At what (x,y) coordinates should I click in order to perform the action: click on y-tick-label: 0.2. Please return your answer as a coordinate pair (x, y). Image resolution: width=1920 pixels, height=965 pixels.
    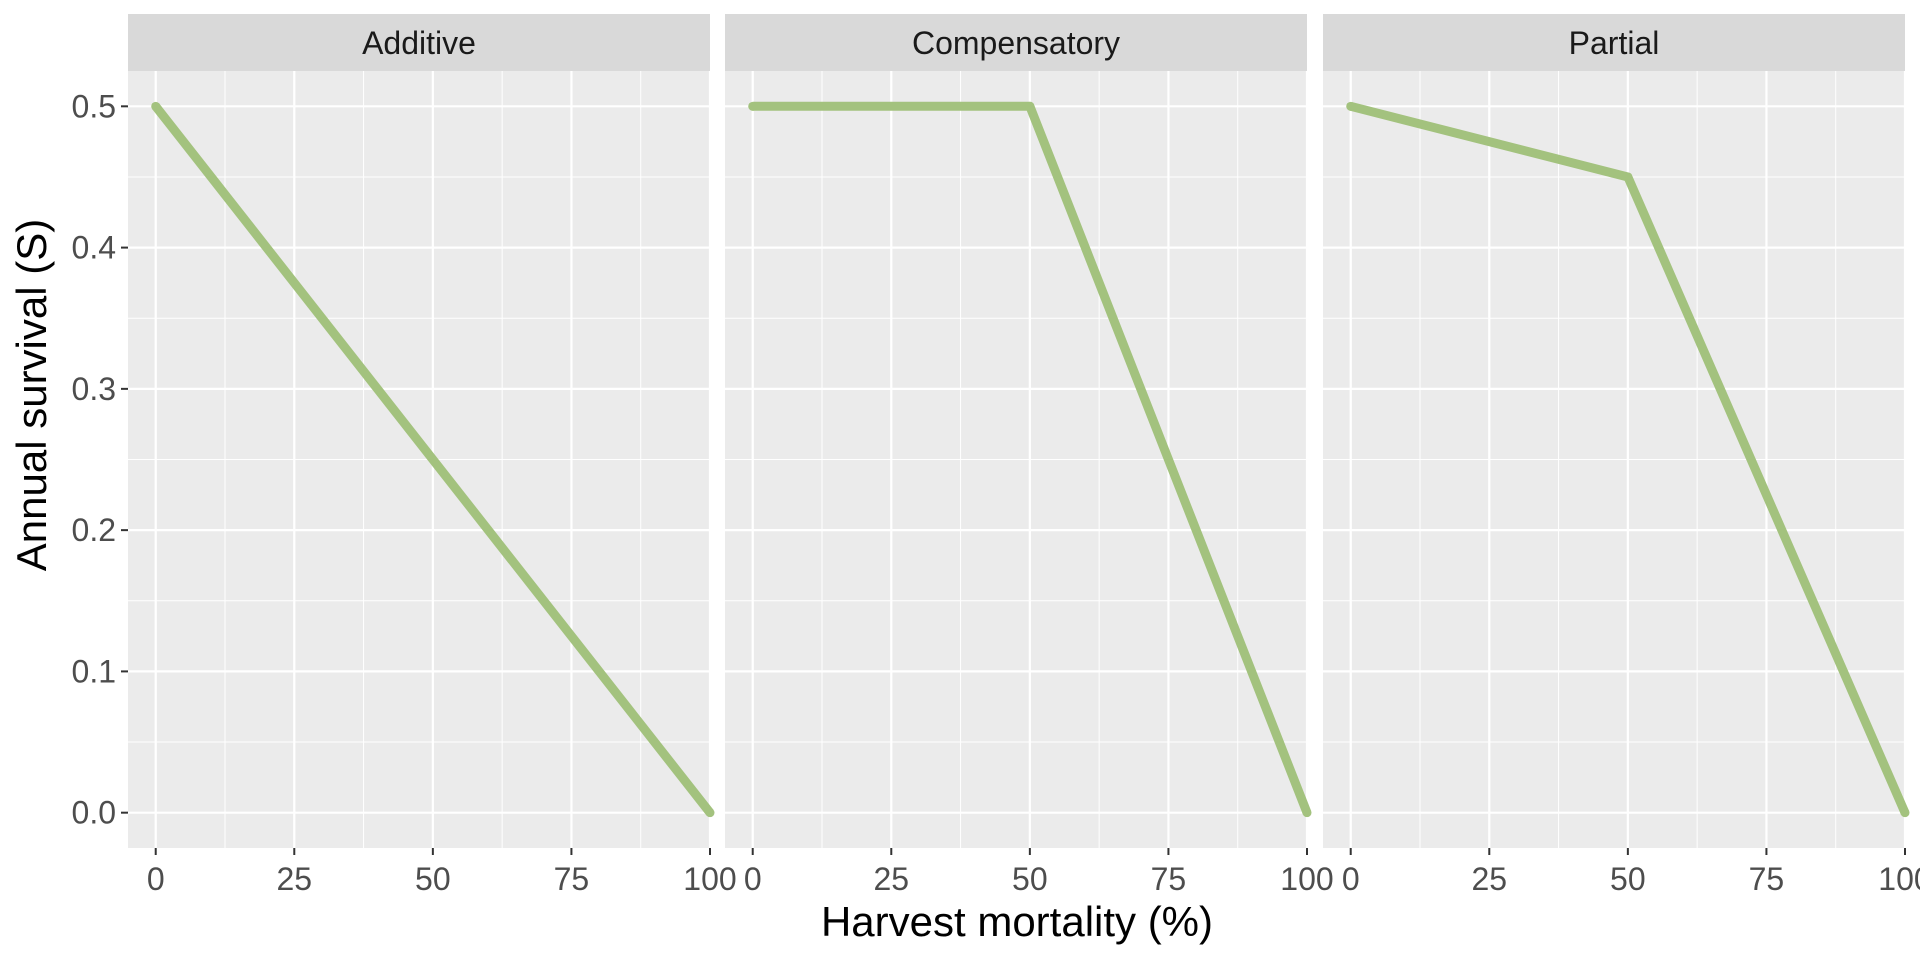
    Looking at the image, I should click on (94, 530).